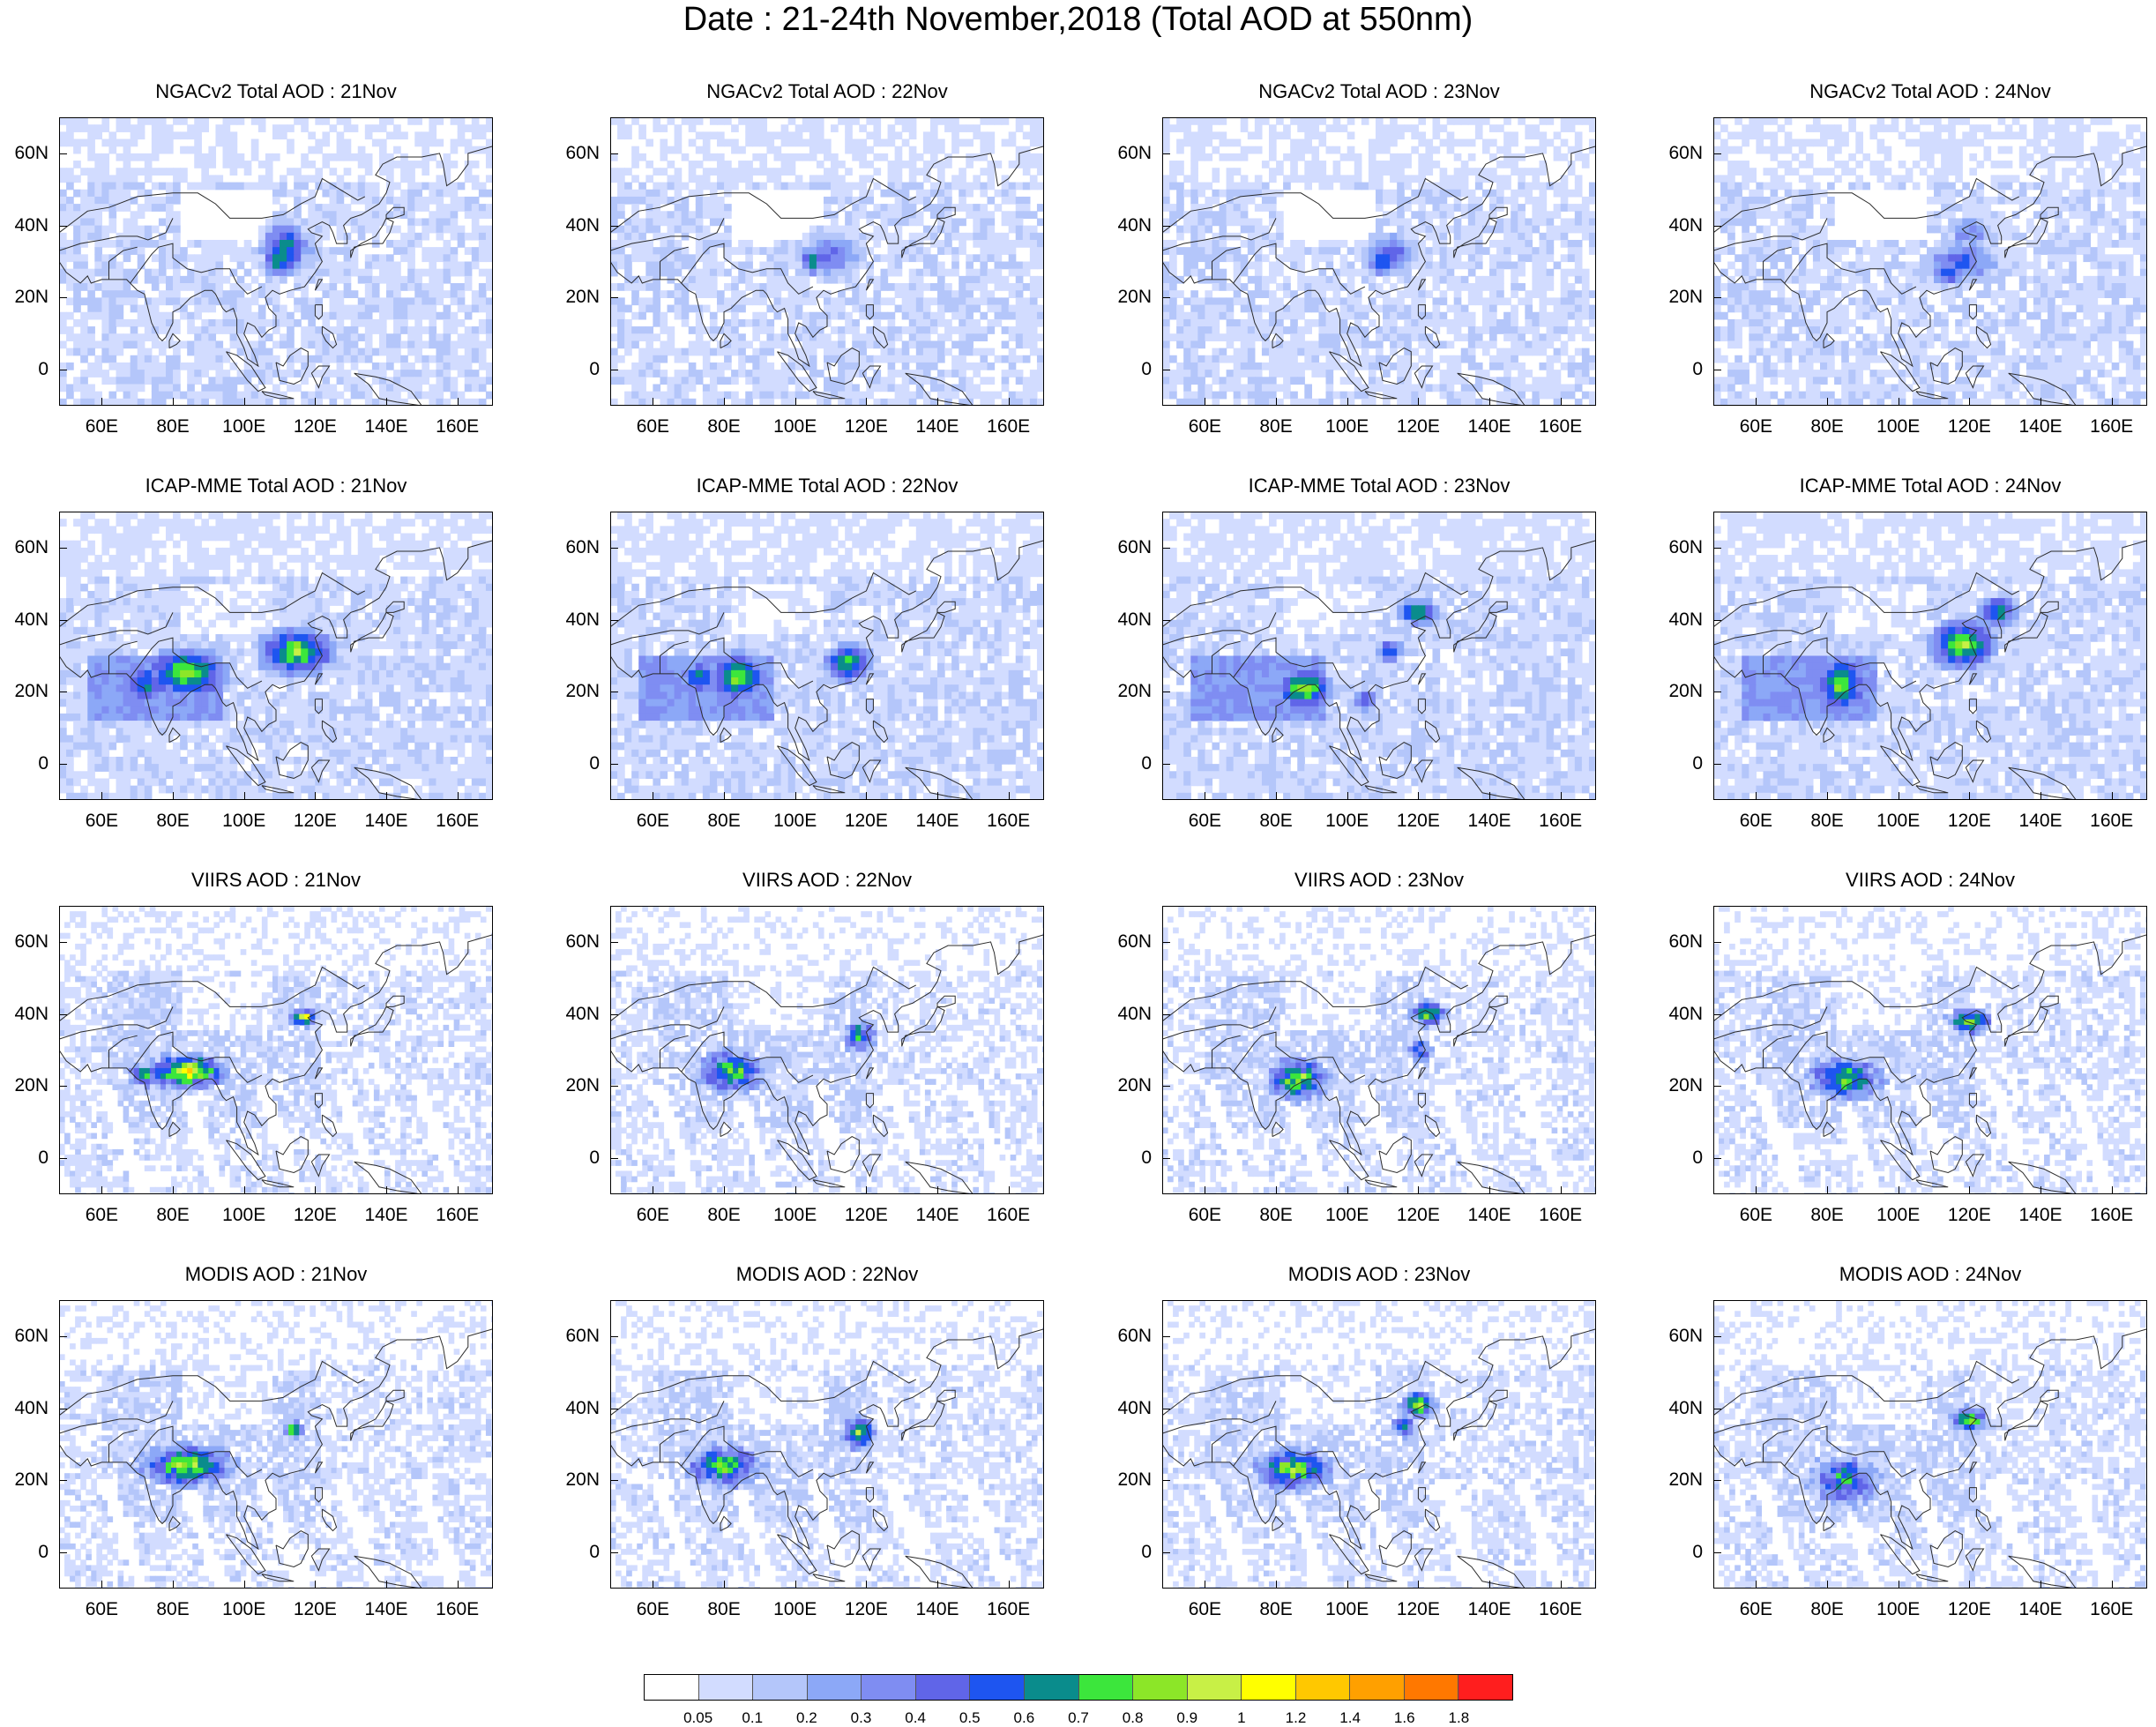 This screenshot has width=2156, height=1727. Describe the element at coordinates (573, 225) in the screenshot. I see `lat-label: 40N` at that location.